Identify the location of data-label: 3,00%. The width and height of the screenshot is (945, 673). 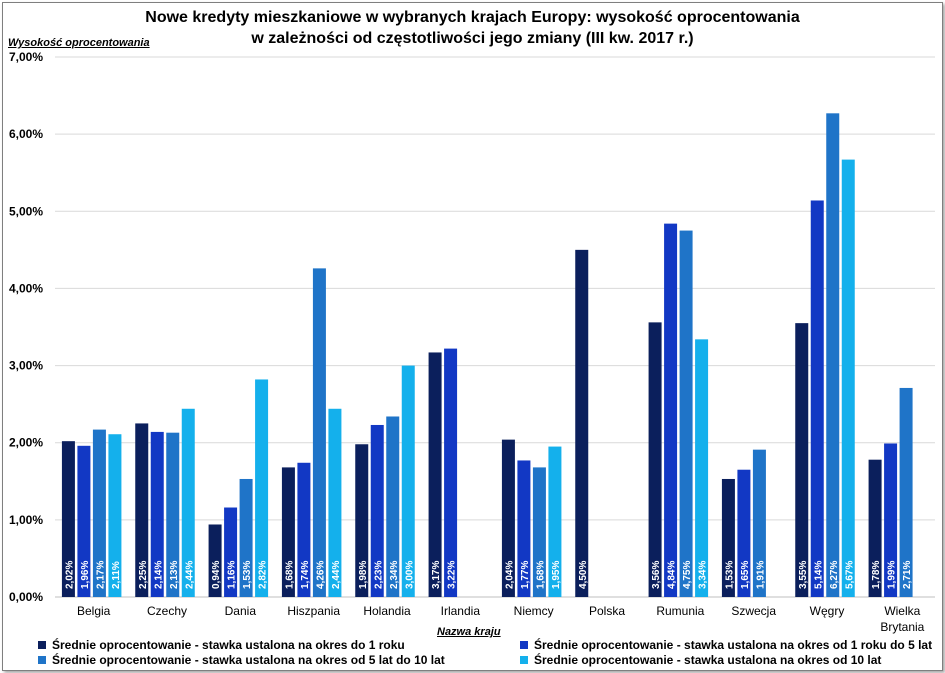
(409, 575).